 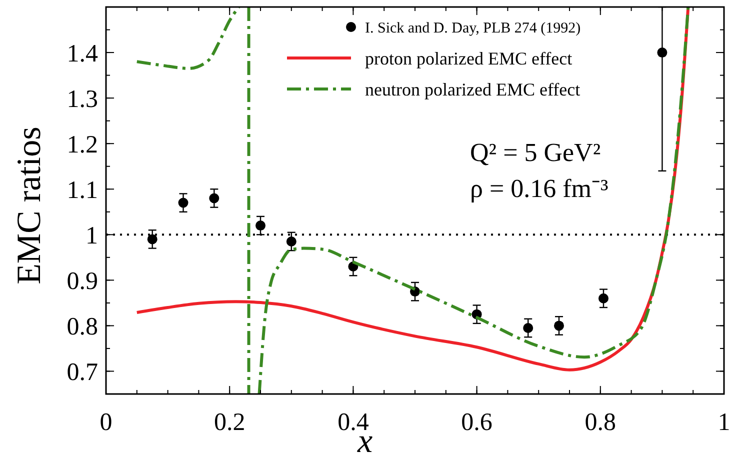 What do you see at coordinates (29, 205) in the screenshot?
I see `y-axis-title: EMC ratios` at bounding box center [29, 205].